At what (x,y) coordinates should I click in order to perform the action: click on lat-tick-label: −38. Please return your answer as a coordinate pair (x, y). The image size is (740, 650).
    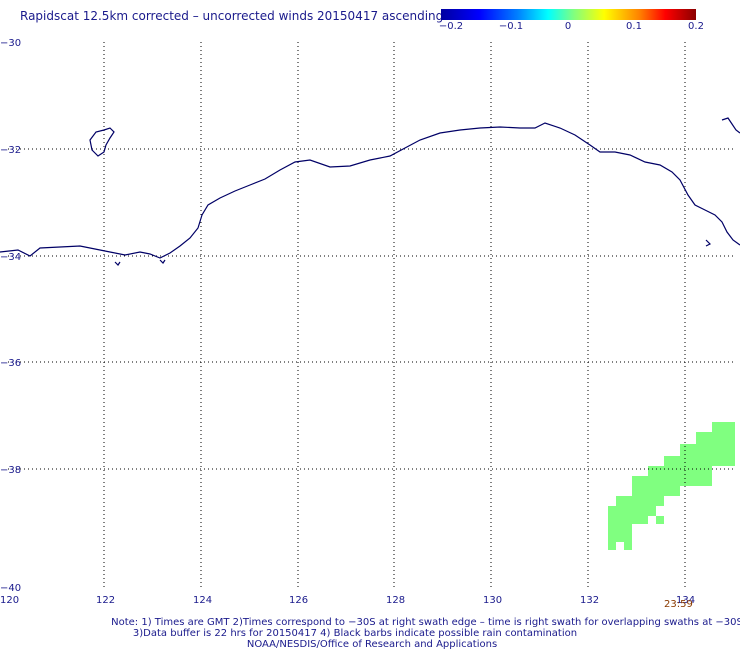
    Looking at the image, I should click on (10, 470).